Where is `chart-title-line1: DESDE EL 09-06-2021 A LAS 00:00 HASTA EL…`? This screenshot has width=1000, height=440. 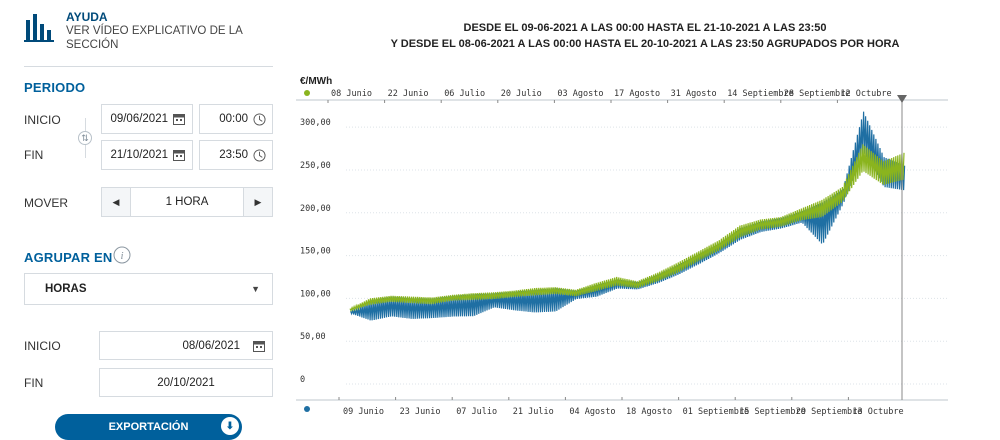 chart-title-line1: DESDE EL 09-06-2021 A LAS 00:00 HASTA EL… is located at coordinates (645, 28).